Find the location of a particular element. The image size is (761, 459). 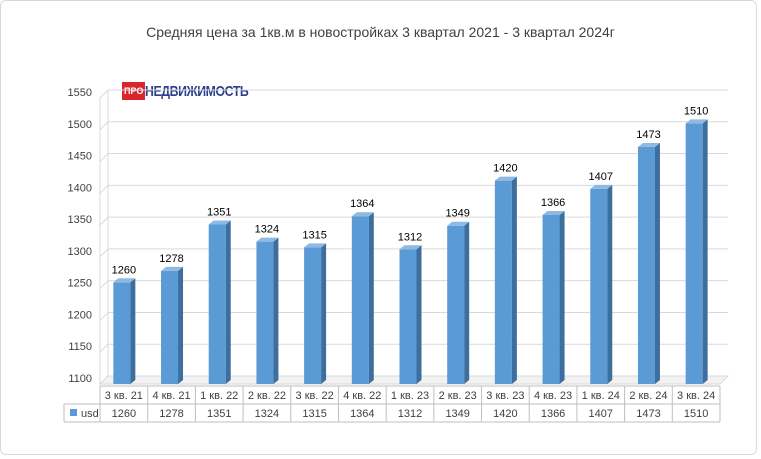

table-value: 1351 is located at coordinates (219, 414).